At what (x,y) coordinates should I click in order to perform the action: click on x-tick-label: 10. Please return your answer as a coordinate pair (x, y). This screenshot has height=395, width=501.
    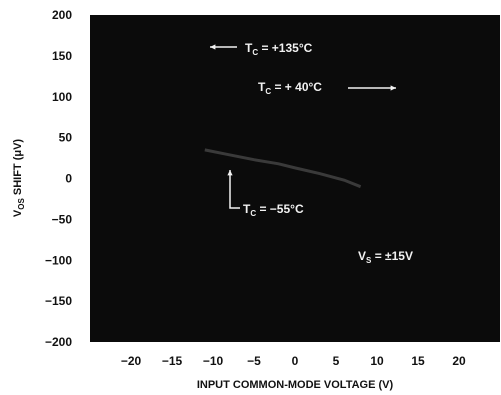
    Looking at the image, I should click on (377, 361).